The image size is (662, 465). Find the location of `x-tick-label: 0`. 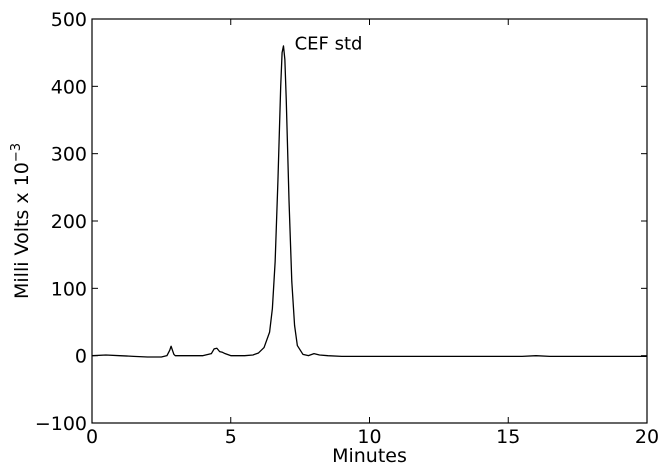

x-tick-label: 0 is located at coordinates (92, 437).